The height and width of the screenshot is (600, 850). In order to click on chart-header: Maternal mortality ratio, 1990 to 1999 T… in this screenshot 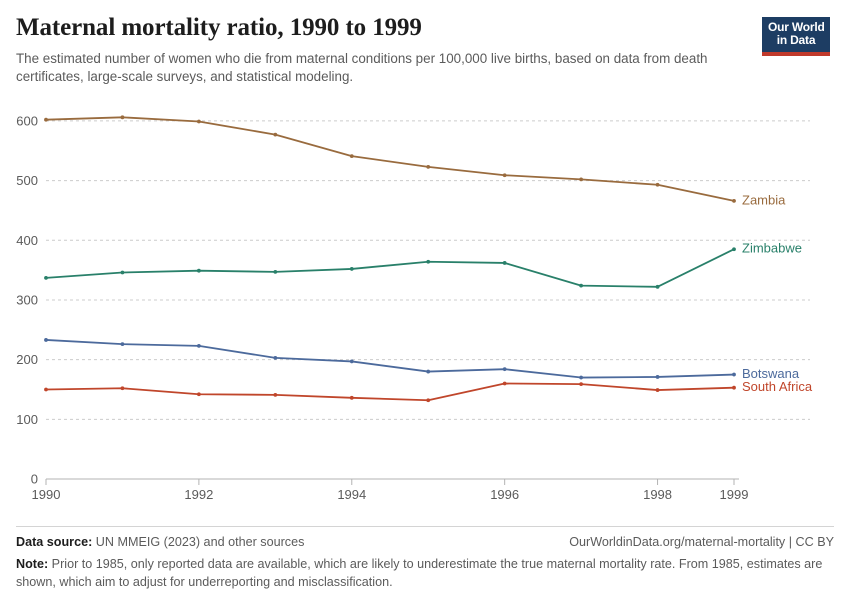, I will do `click(425, 43)`.